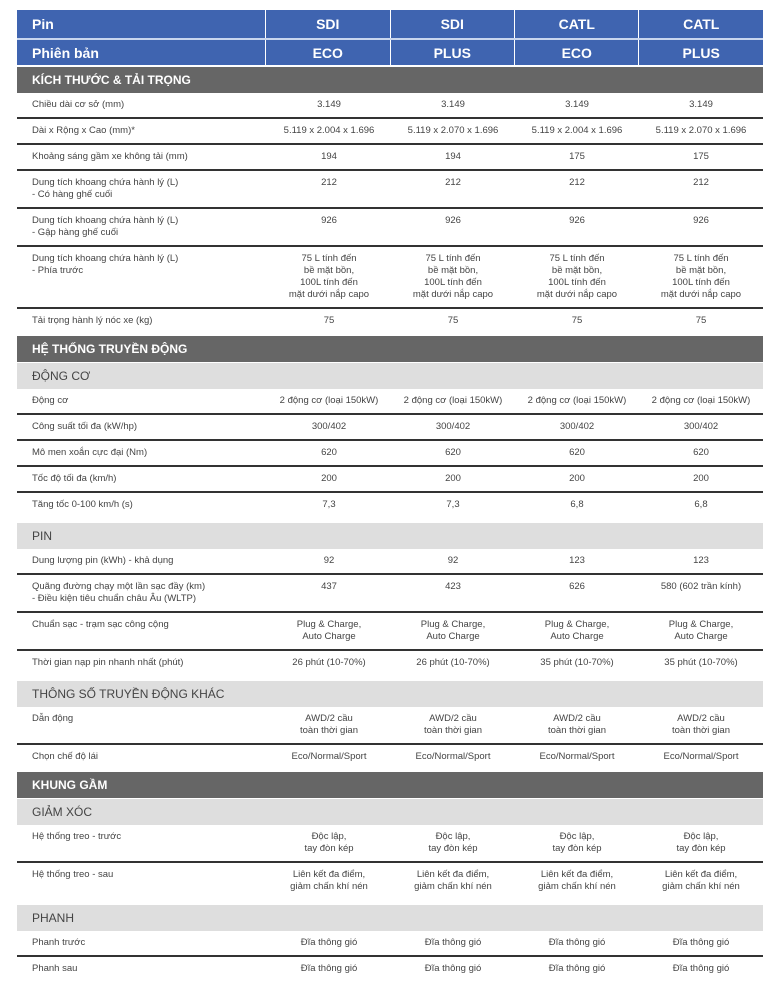  I want to click on table-row: Tăng tốc 0-100 km/h (s) 7,3 7,3 6,8 6,8, so click(390, 506).